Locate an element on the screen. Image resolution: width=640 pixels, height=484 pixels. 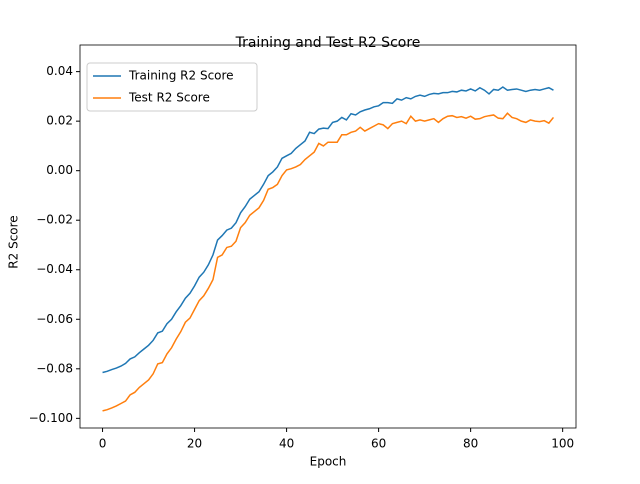
chart-title: Training and Test R2 Score is located at coordinates (328, 43).